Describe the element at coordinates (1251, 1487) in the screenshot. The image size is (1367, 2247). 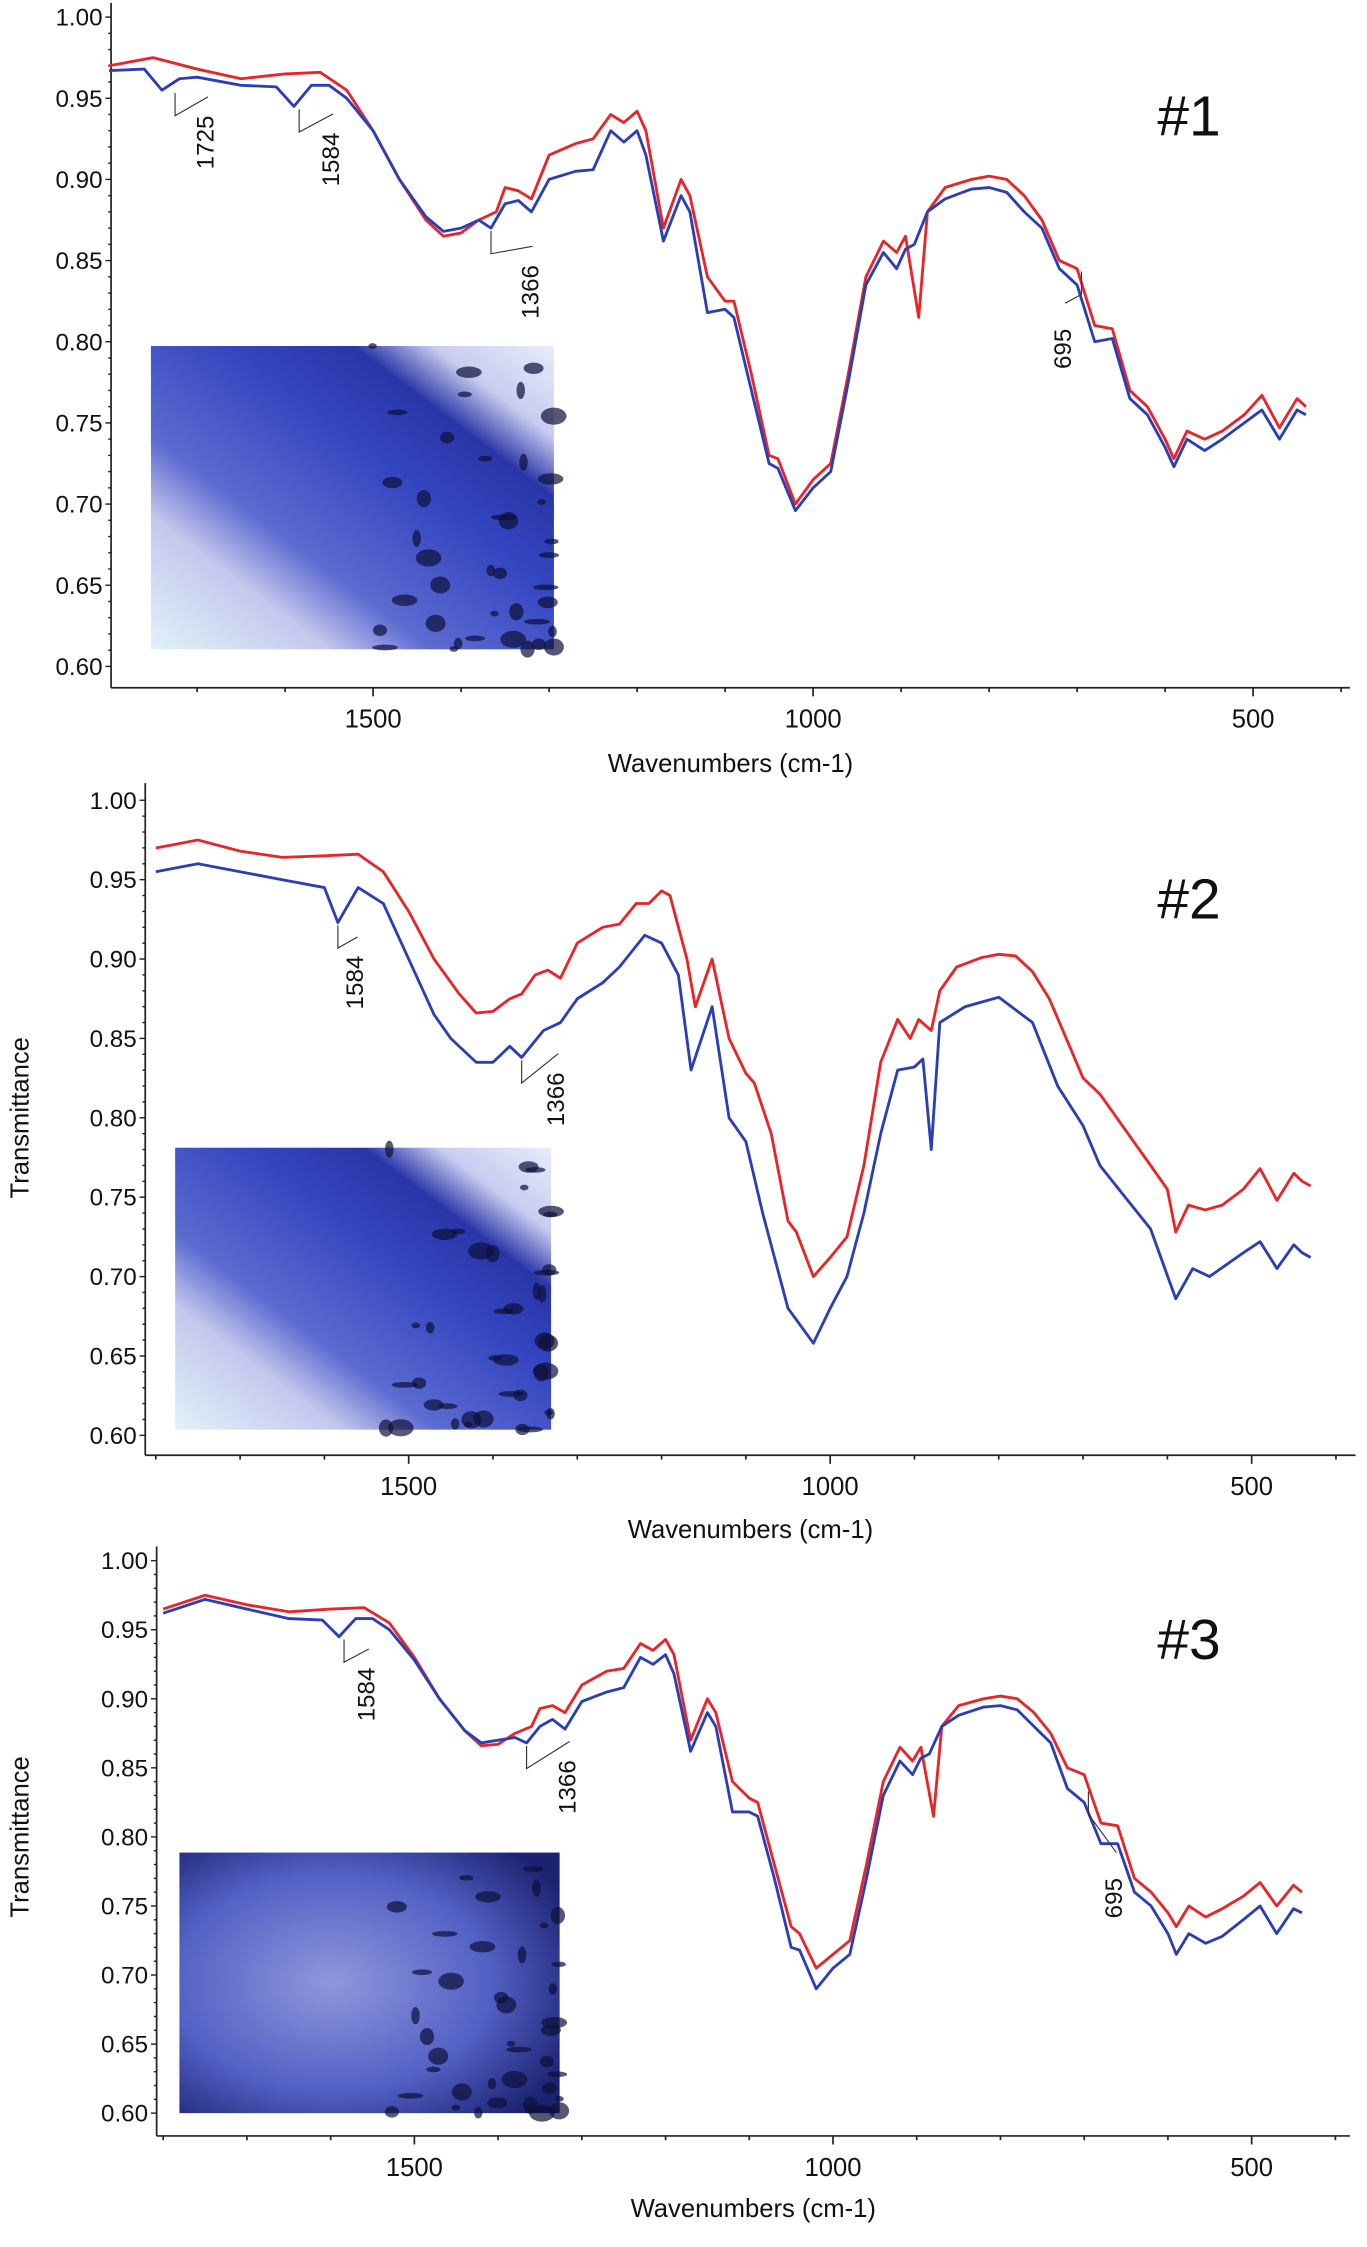
I see `x-tick-label: 500` at that location.